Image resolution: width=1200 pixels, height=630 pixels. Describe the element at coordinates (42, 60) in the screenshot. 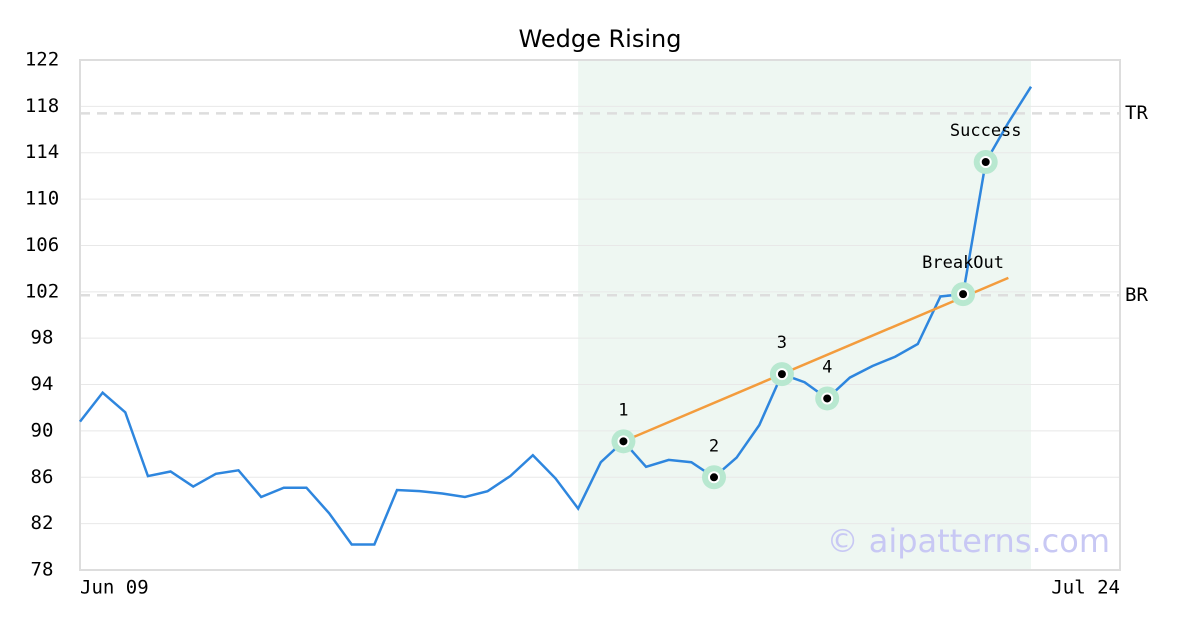

I see `y-tick-label: 122` at that location.